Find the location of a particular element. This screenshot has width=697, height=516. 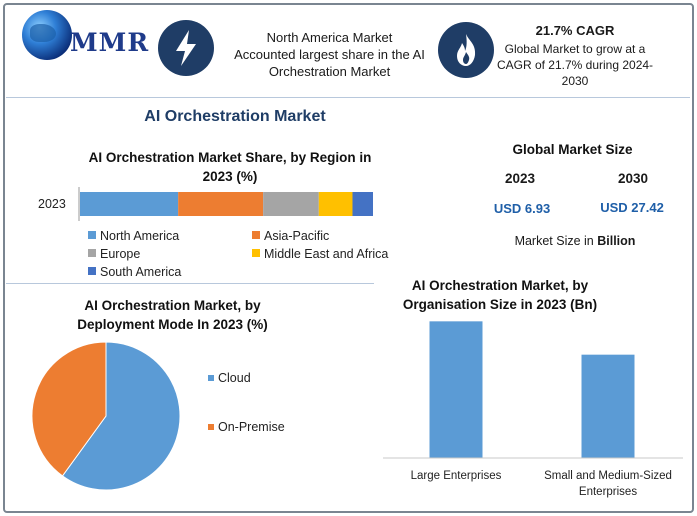

pie-legend-on-premise: On-Premise is located at coordinates (251, 427).